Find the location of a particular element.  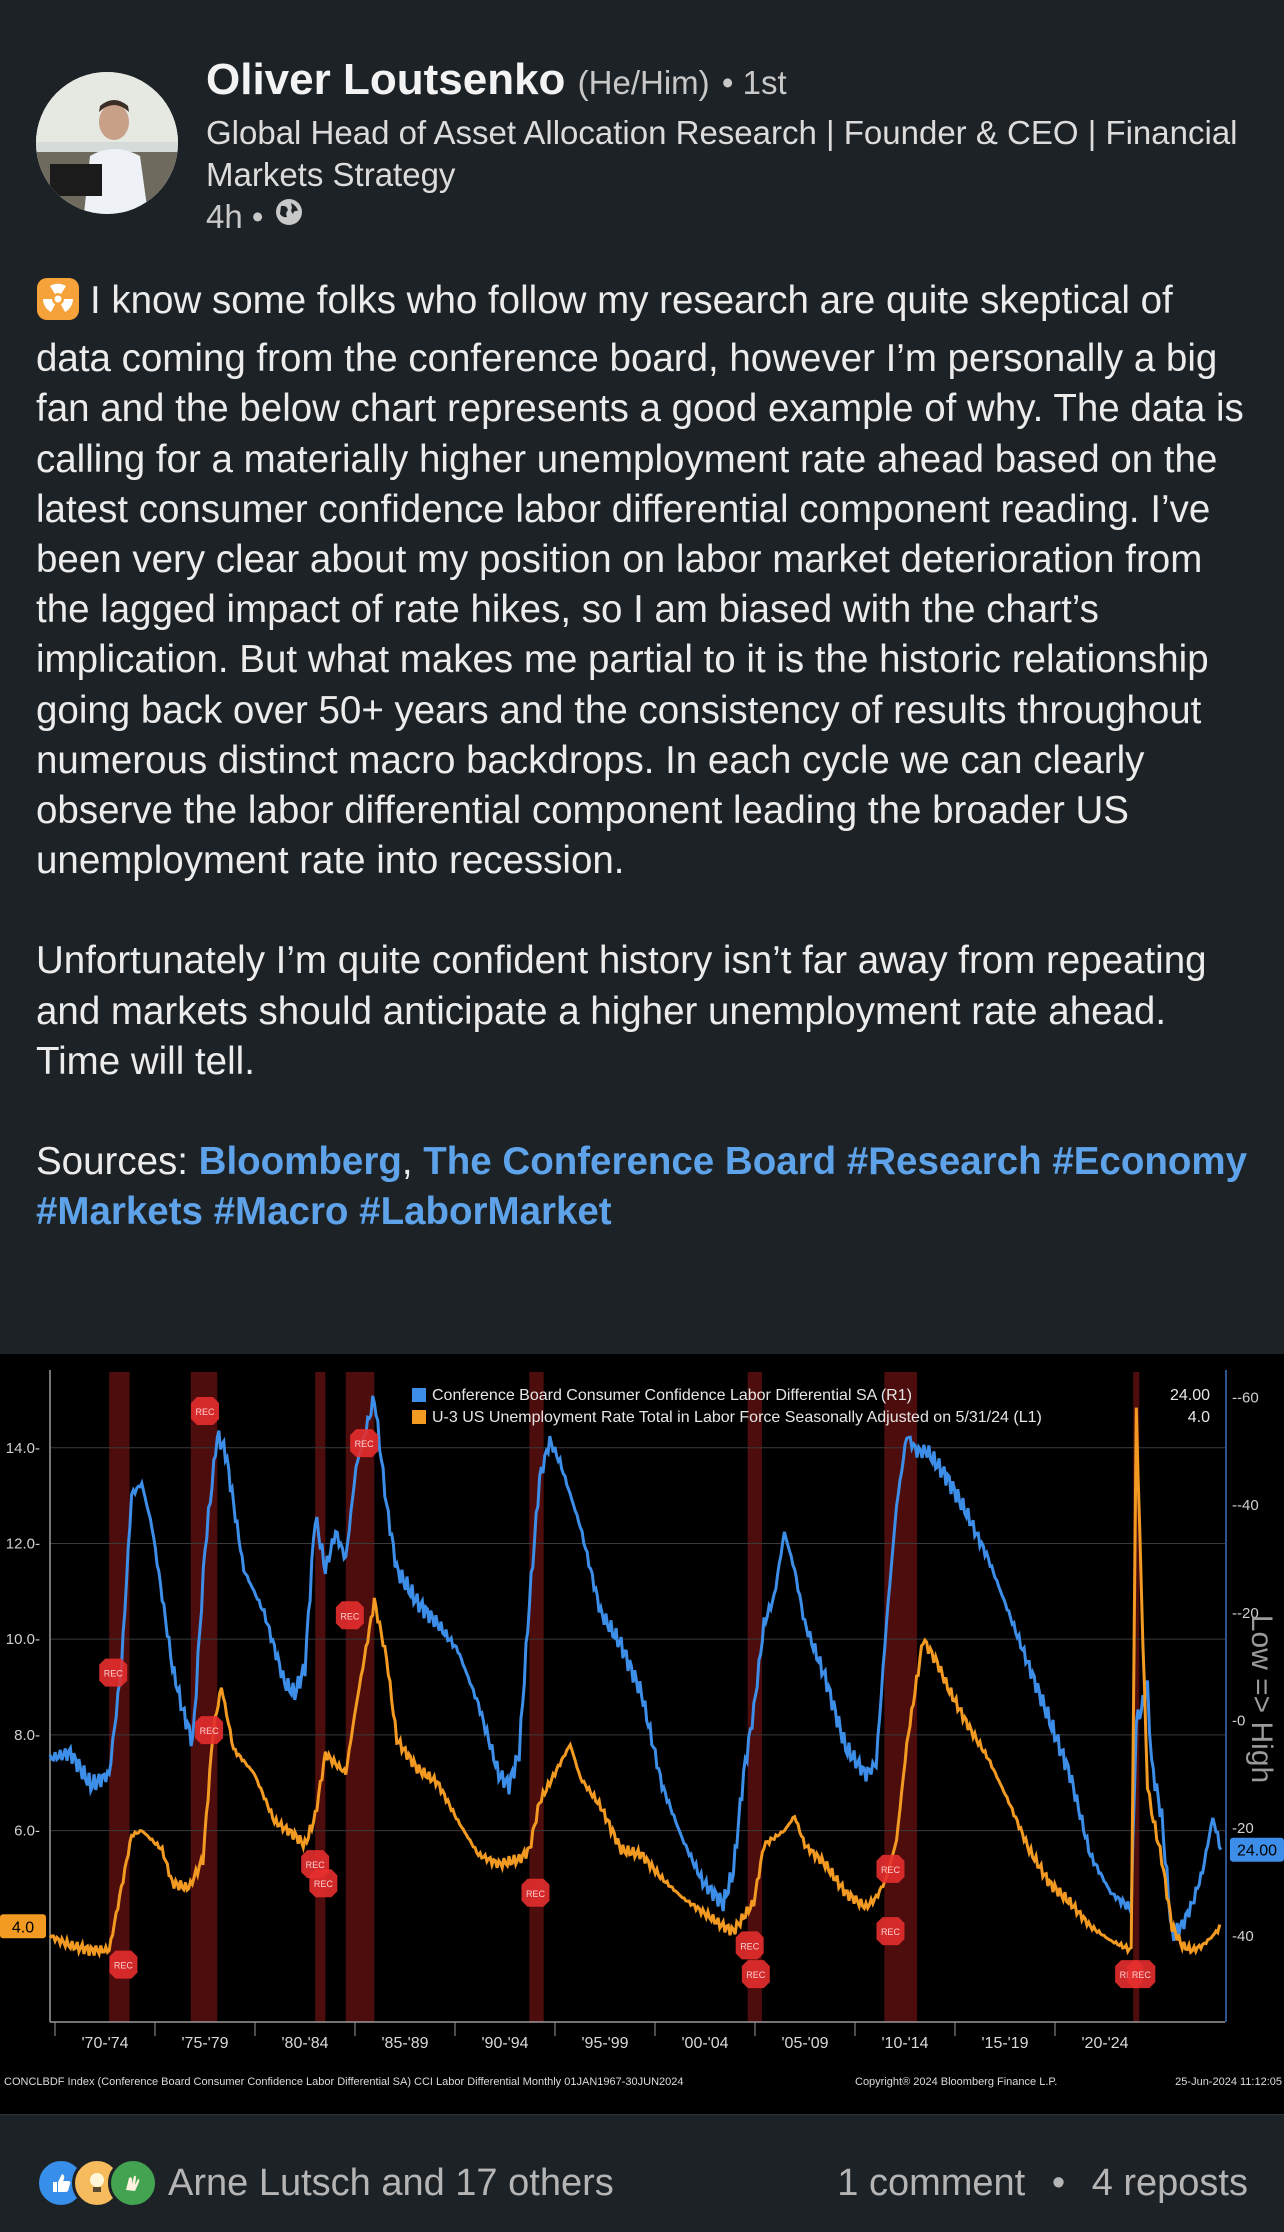

post-time: 4h • is located at coordinates (235, 216).